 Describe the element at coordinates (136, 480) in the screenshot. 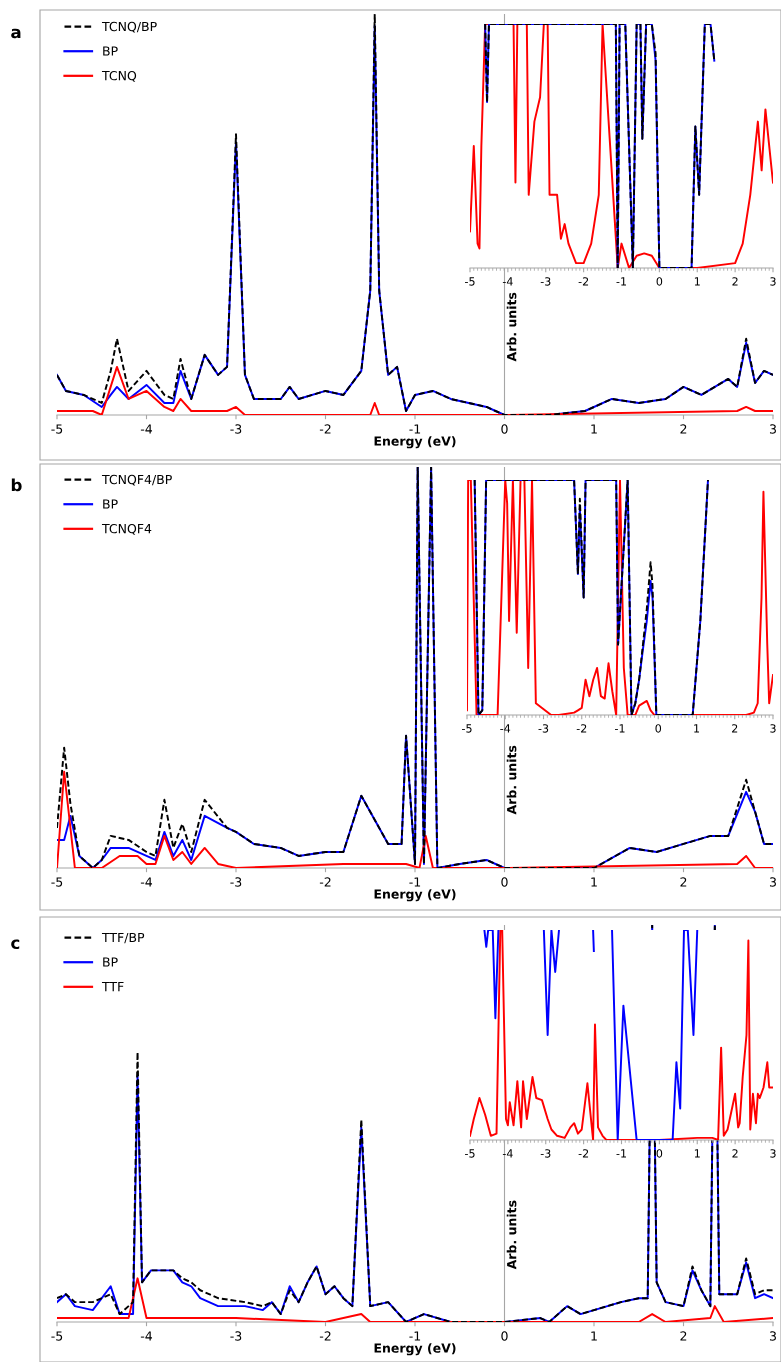

I see `legend-label: TCNQF4/BP` at that location.